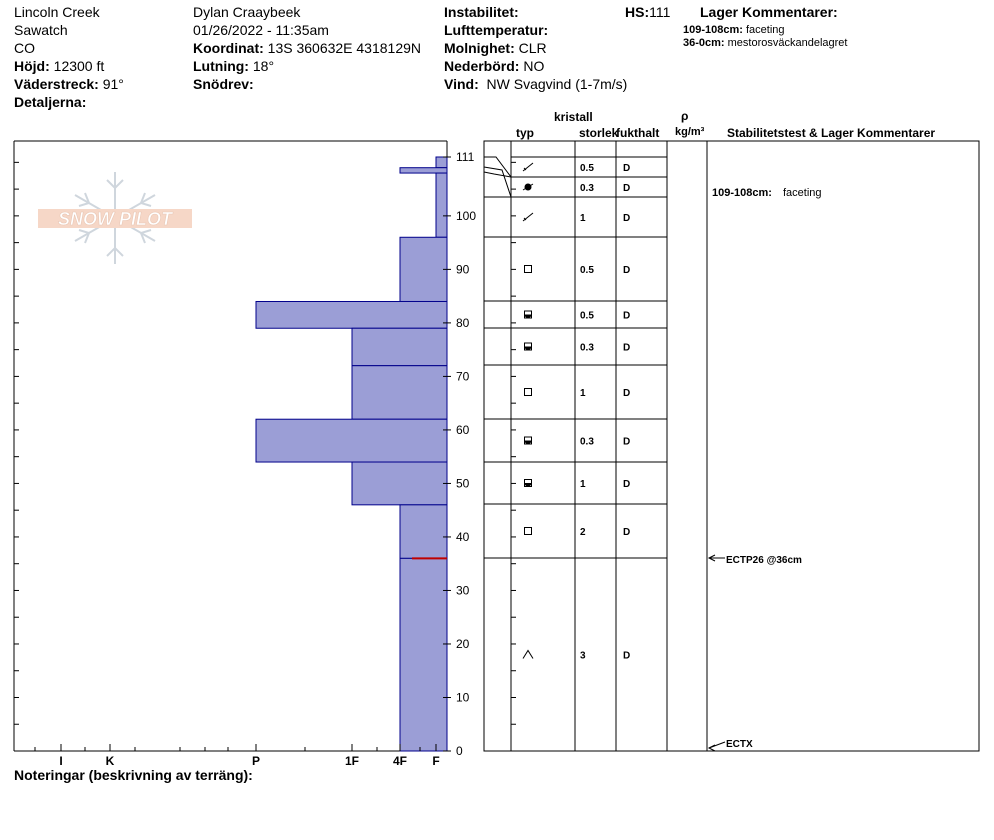 This screenshot has height=840, width=994. I want to click on crystal-header: kristall, so click(573, 117).